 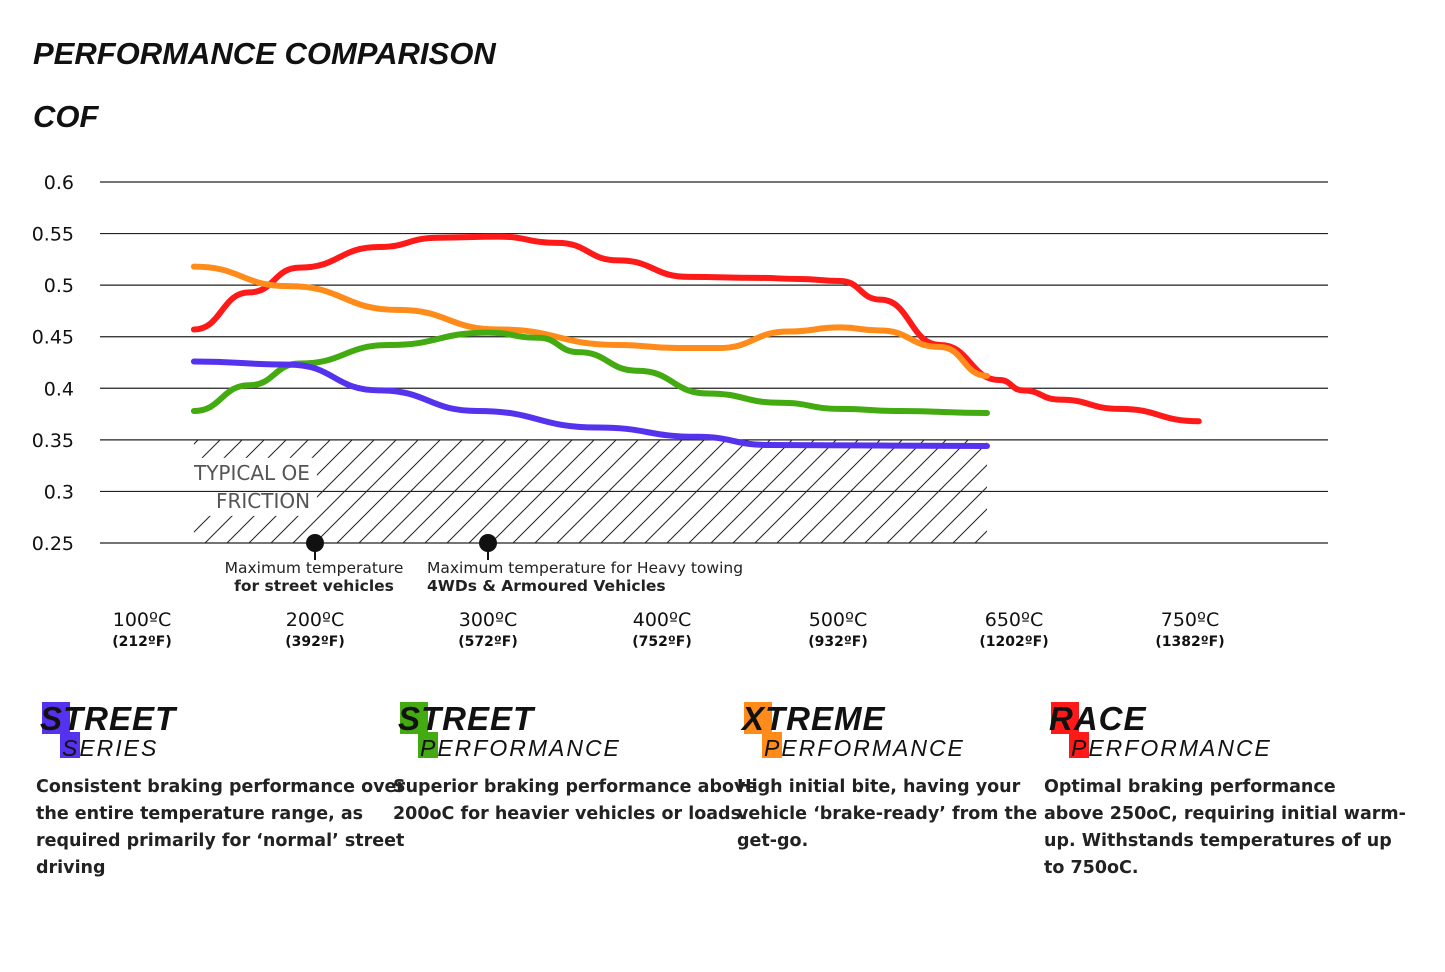 What do you see at coordinates (1190, 787) in the screenshot?
I see `description-line: Optimal braking performance` at bounding box center [1190, 787].